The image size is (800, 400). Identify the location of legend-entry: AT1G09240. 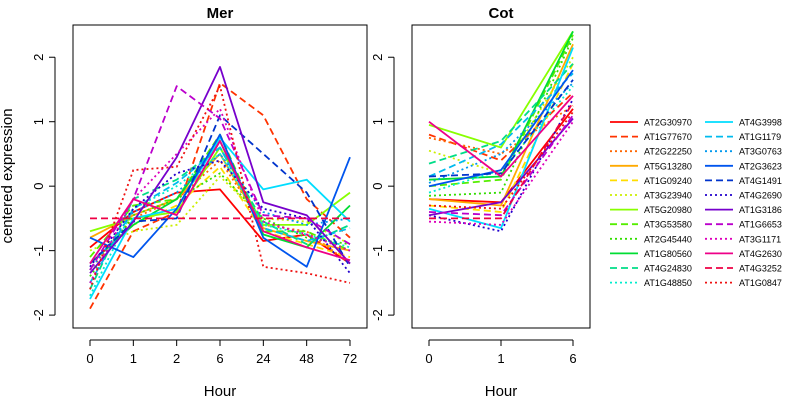
(651, 181).